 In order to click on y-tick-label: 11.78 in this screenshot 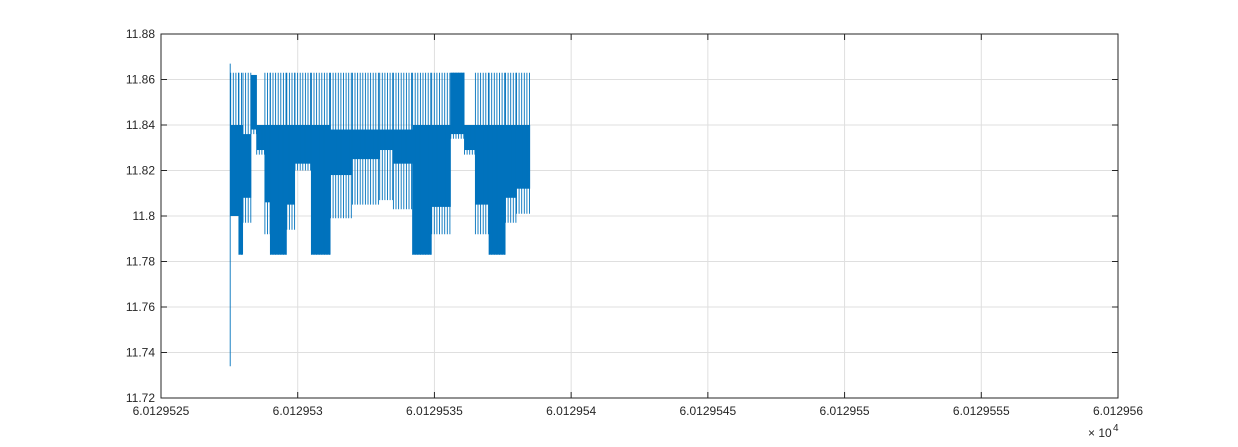, I will do `click(140, 262)`.